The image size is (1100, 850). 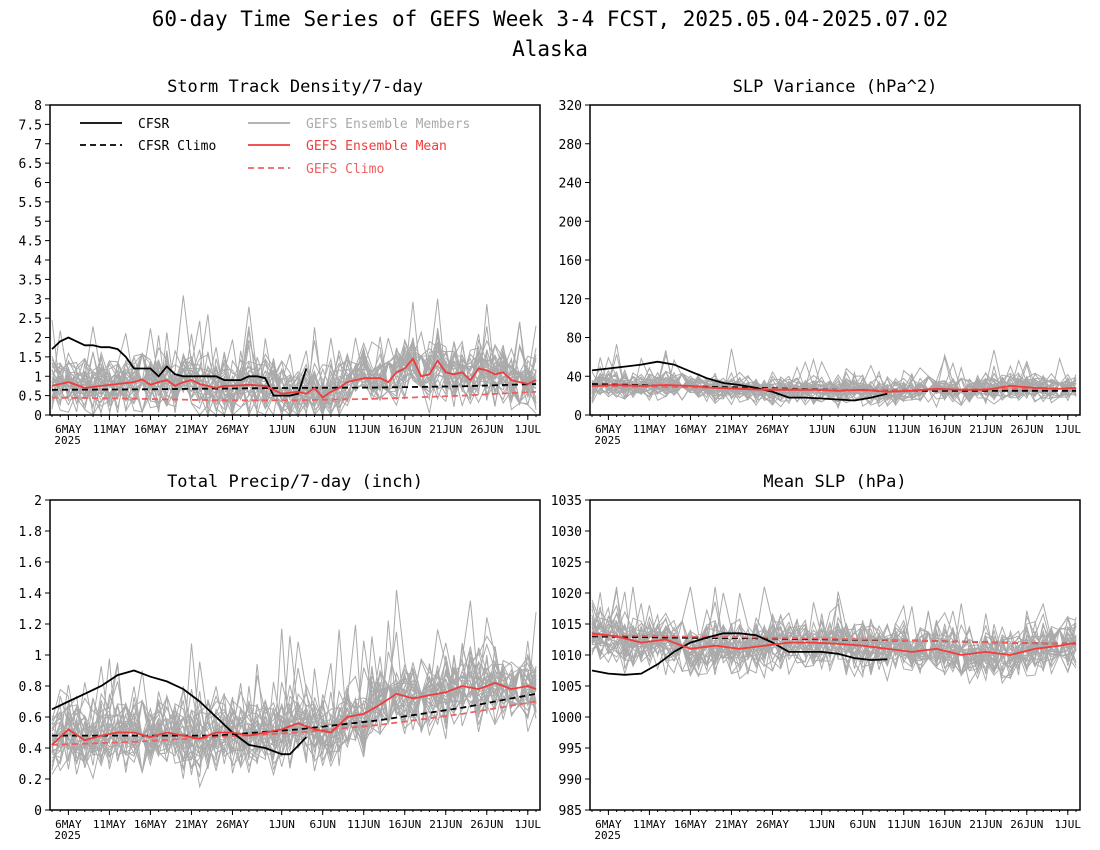 What do you see at coordinates (30, 280) in the screenshot?
I see `y-tick-label: 3.5` at bounding box center [30, 280].